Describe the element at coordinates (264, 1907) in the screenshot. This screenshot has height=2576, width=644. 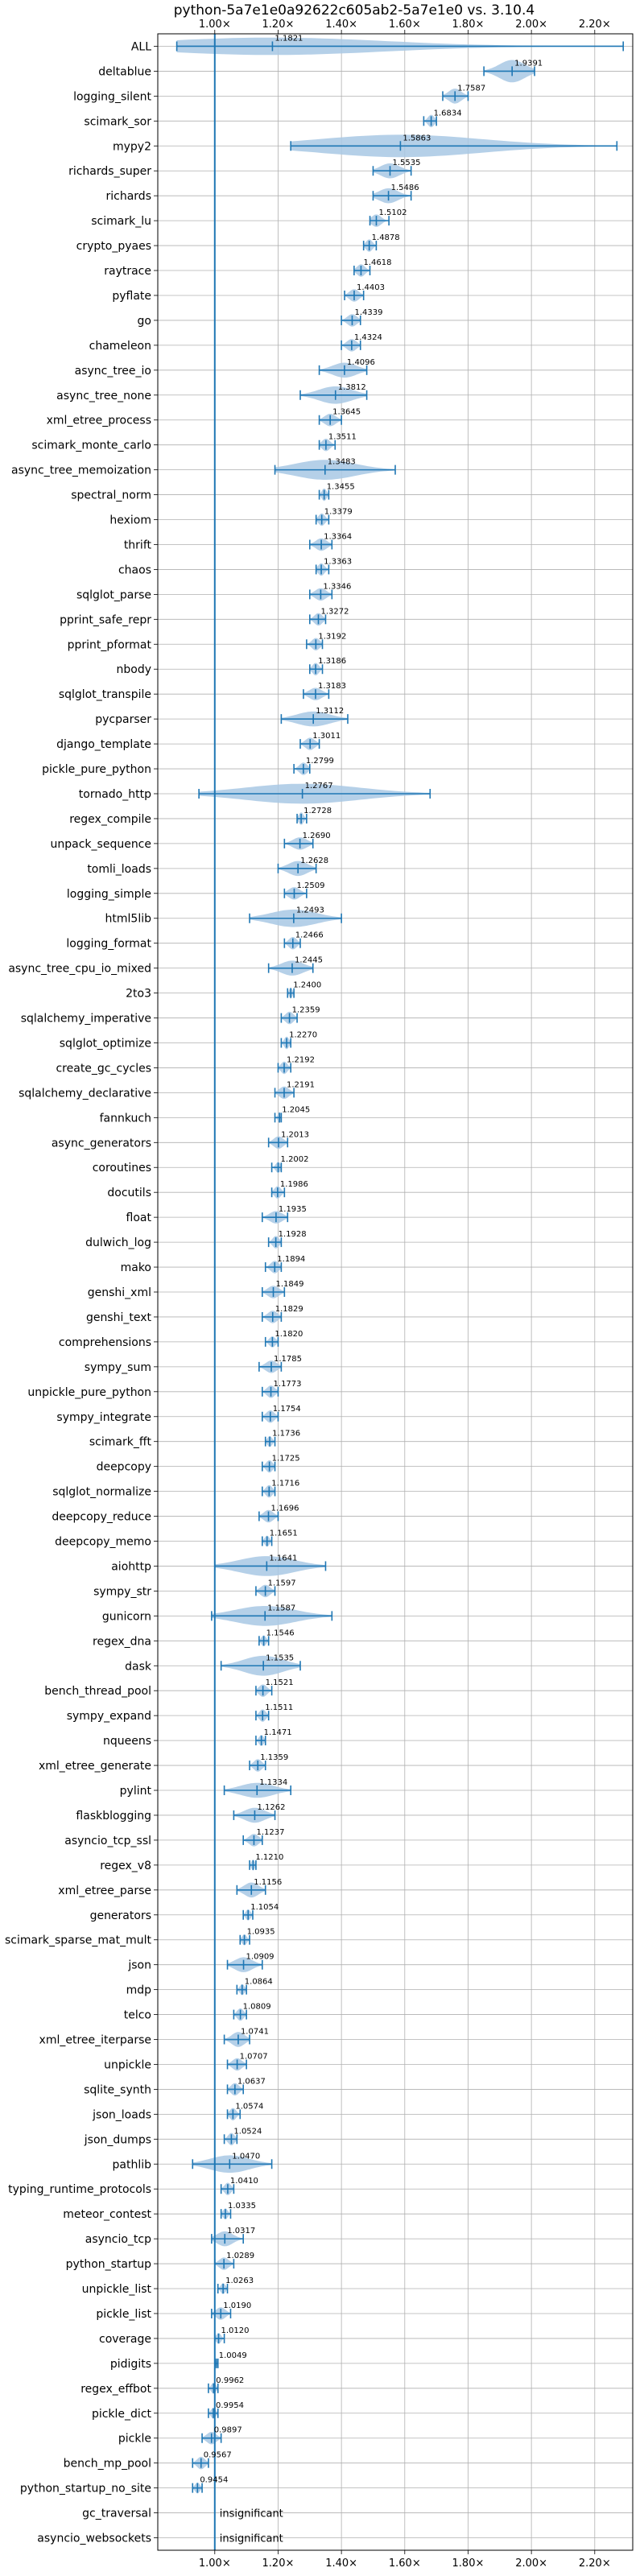
I see `value-label: 1.1054` at that location.